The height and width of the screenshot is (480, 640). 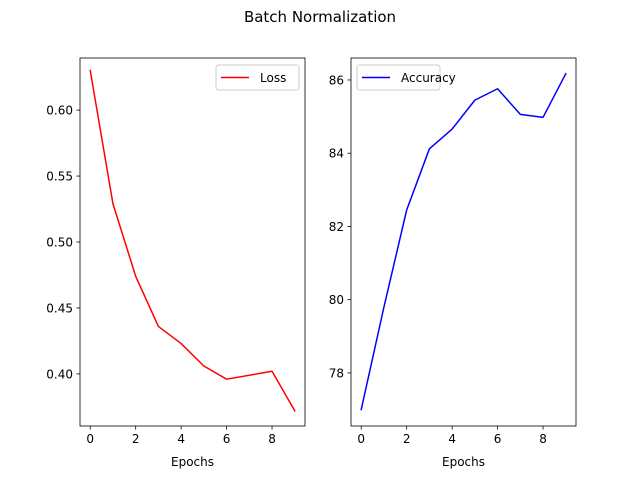 I want to click on loss-x-tick-label: 8, so click(x=272, y=439).